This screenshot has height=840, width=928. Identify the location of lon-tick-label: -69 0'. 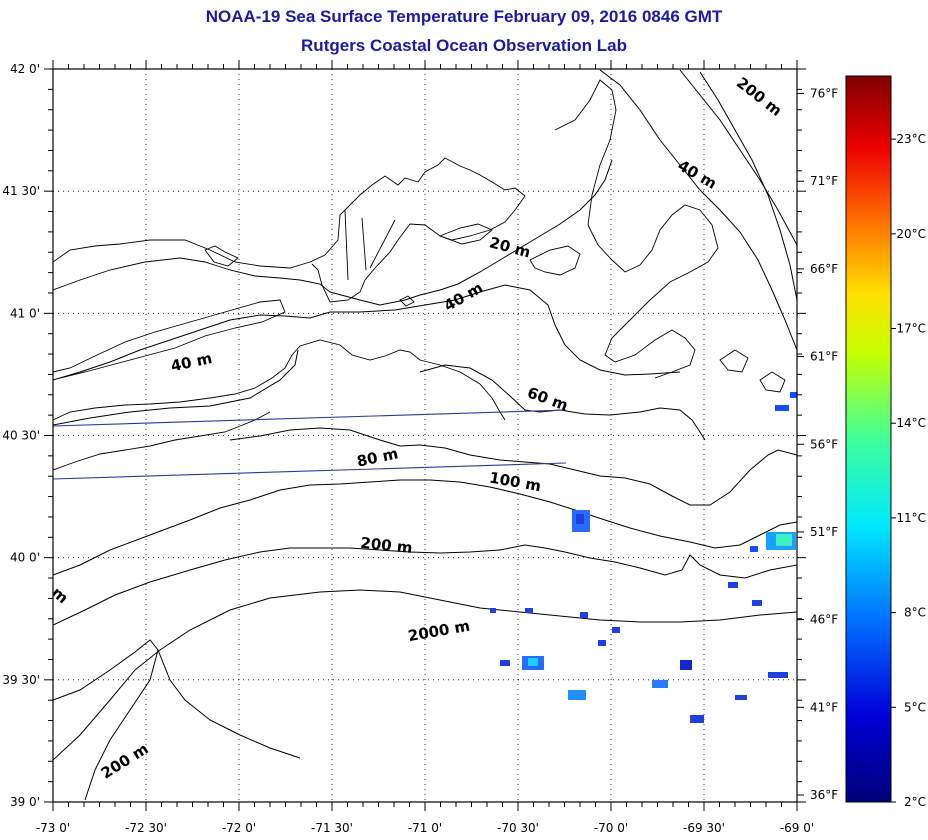
(797, 828).